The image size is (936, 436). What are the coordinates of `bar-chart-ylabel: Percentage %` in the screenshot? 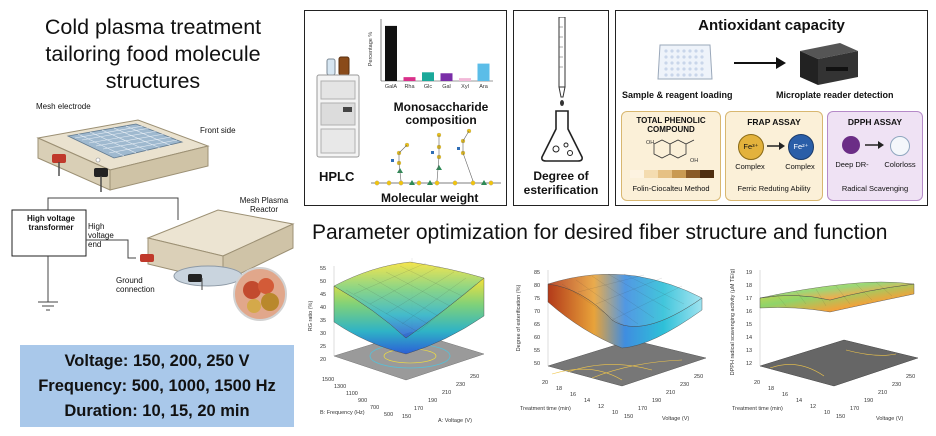 It's located at (371, 49).